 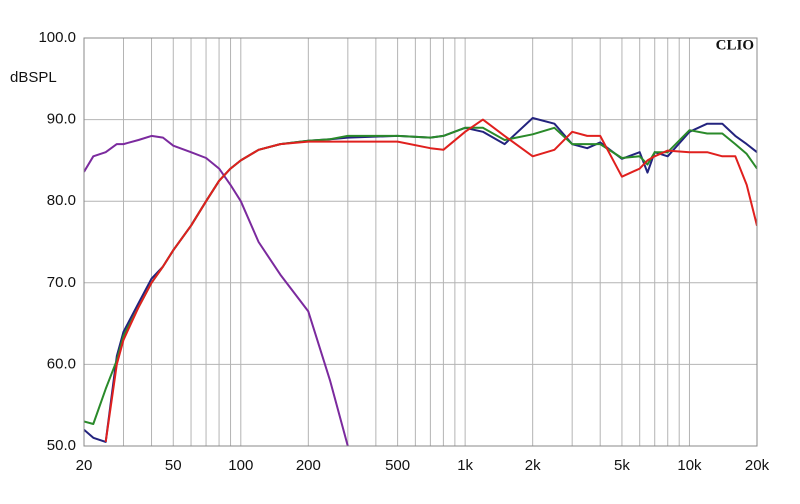 I want to click on y-tick-label: 60.0, so click(x=61, y=363).